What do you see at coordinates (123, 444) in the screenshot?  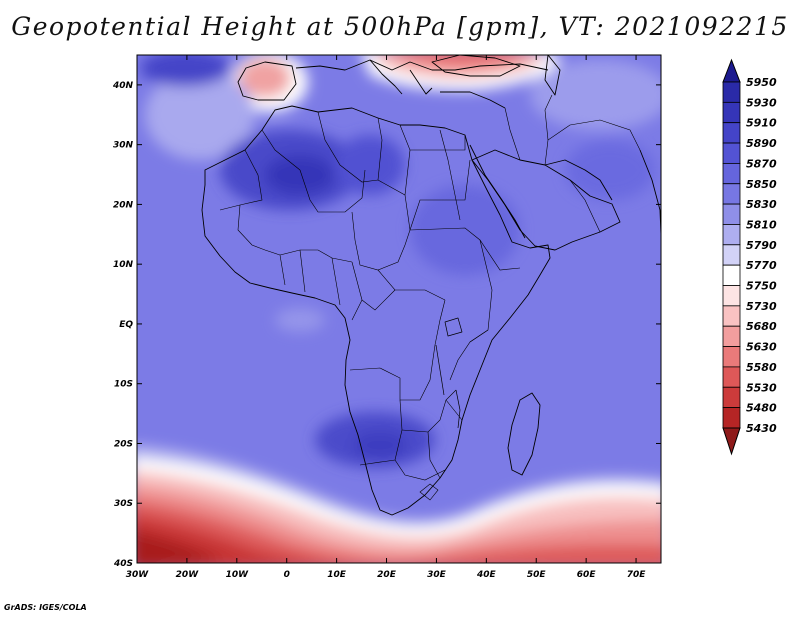 I see `lat-tick-label: 20S` at bounding box center [123, 444].